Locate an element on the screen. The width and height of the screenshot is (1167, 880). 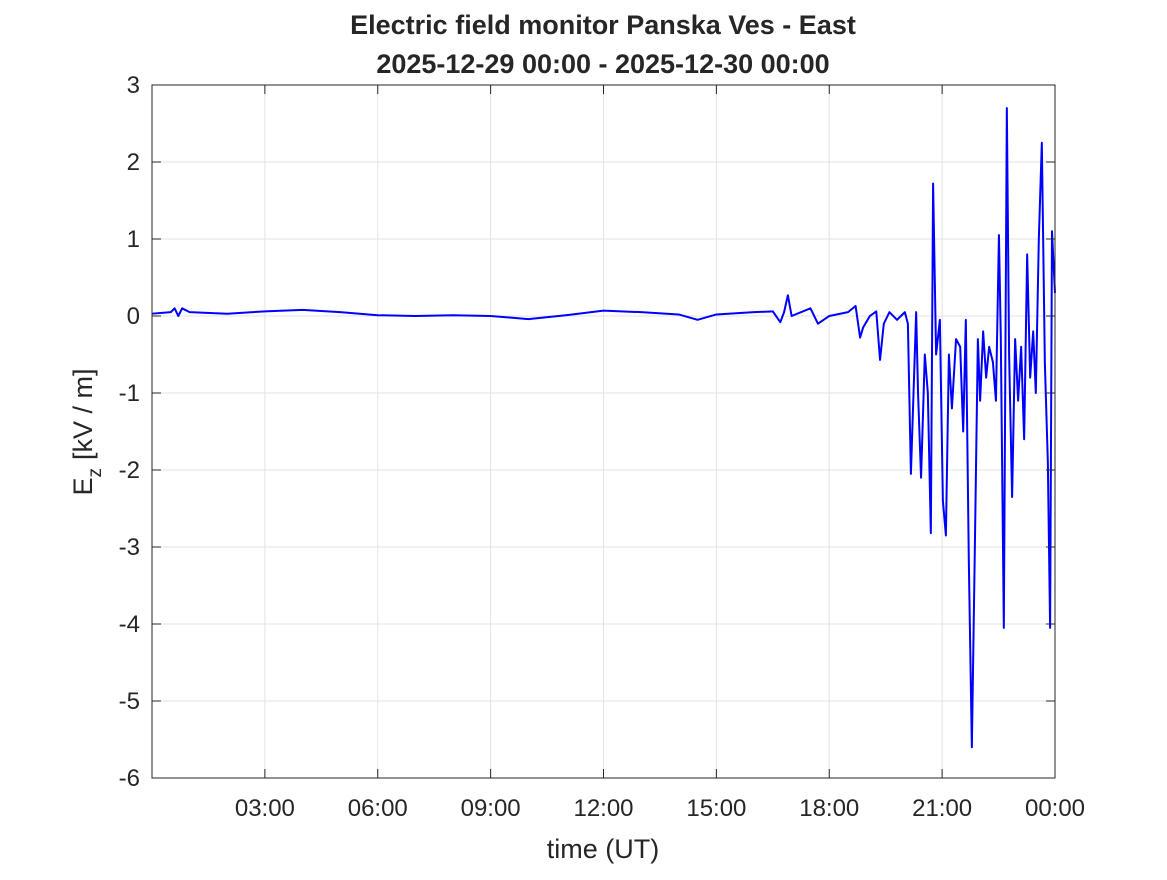
y-tick-label: 1 is located at coordinates (133, 239).